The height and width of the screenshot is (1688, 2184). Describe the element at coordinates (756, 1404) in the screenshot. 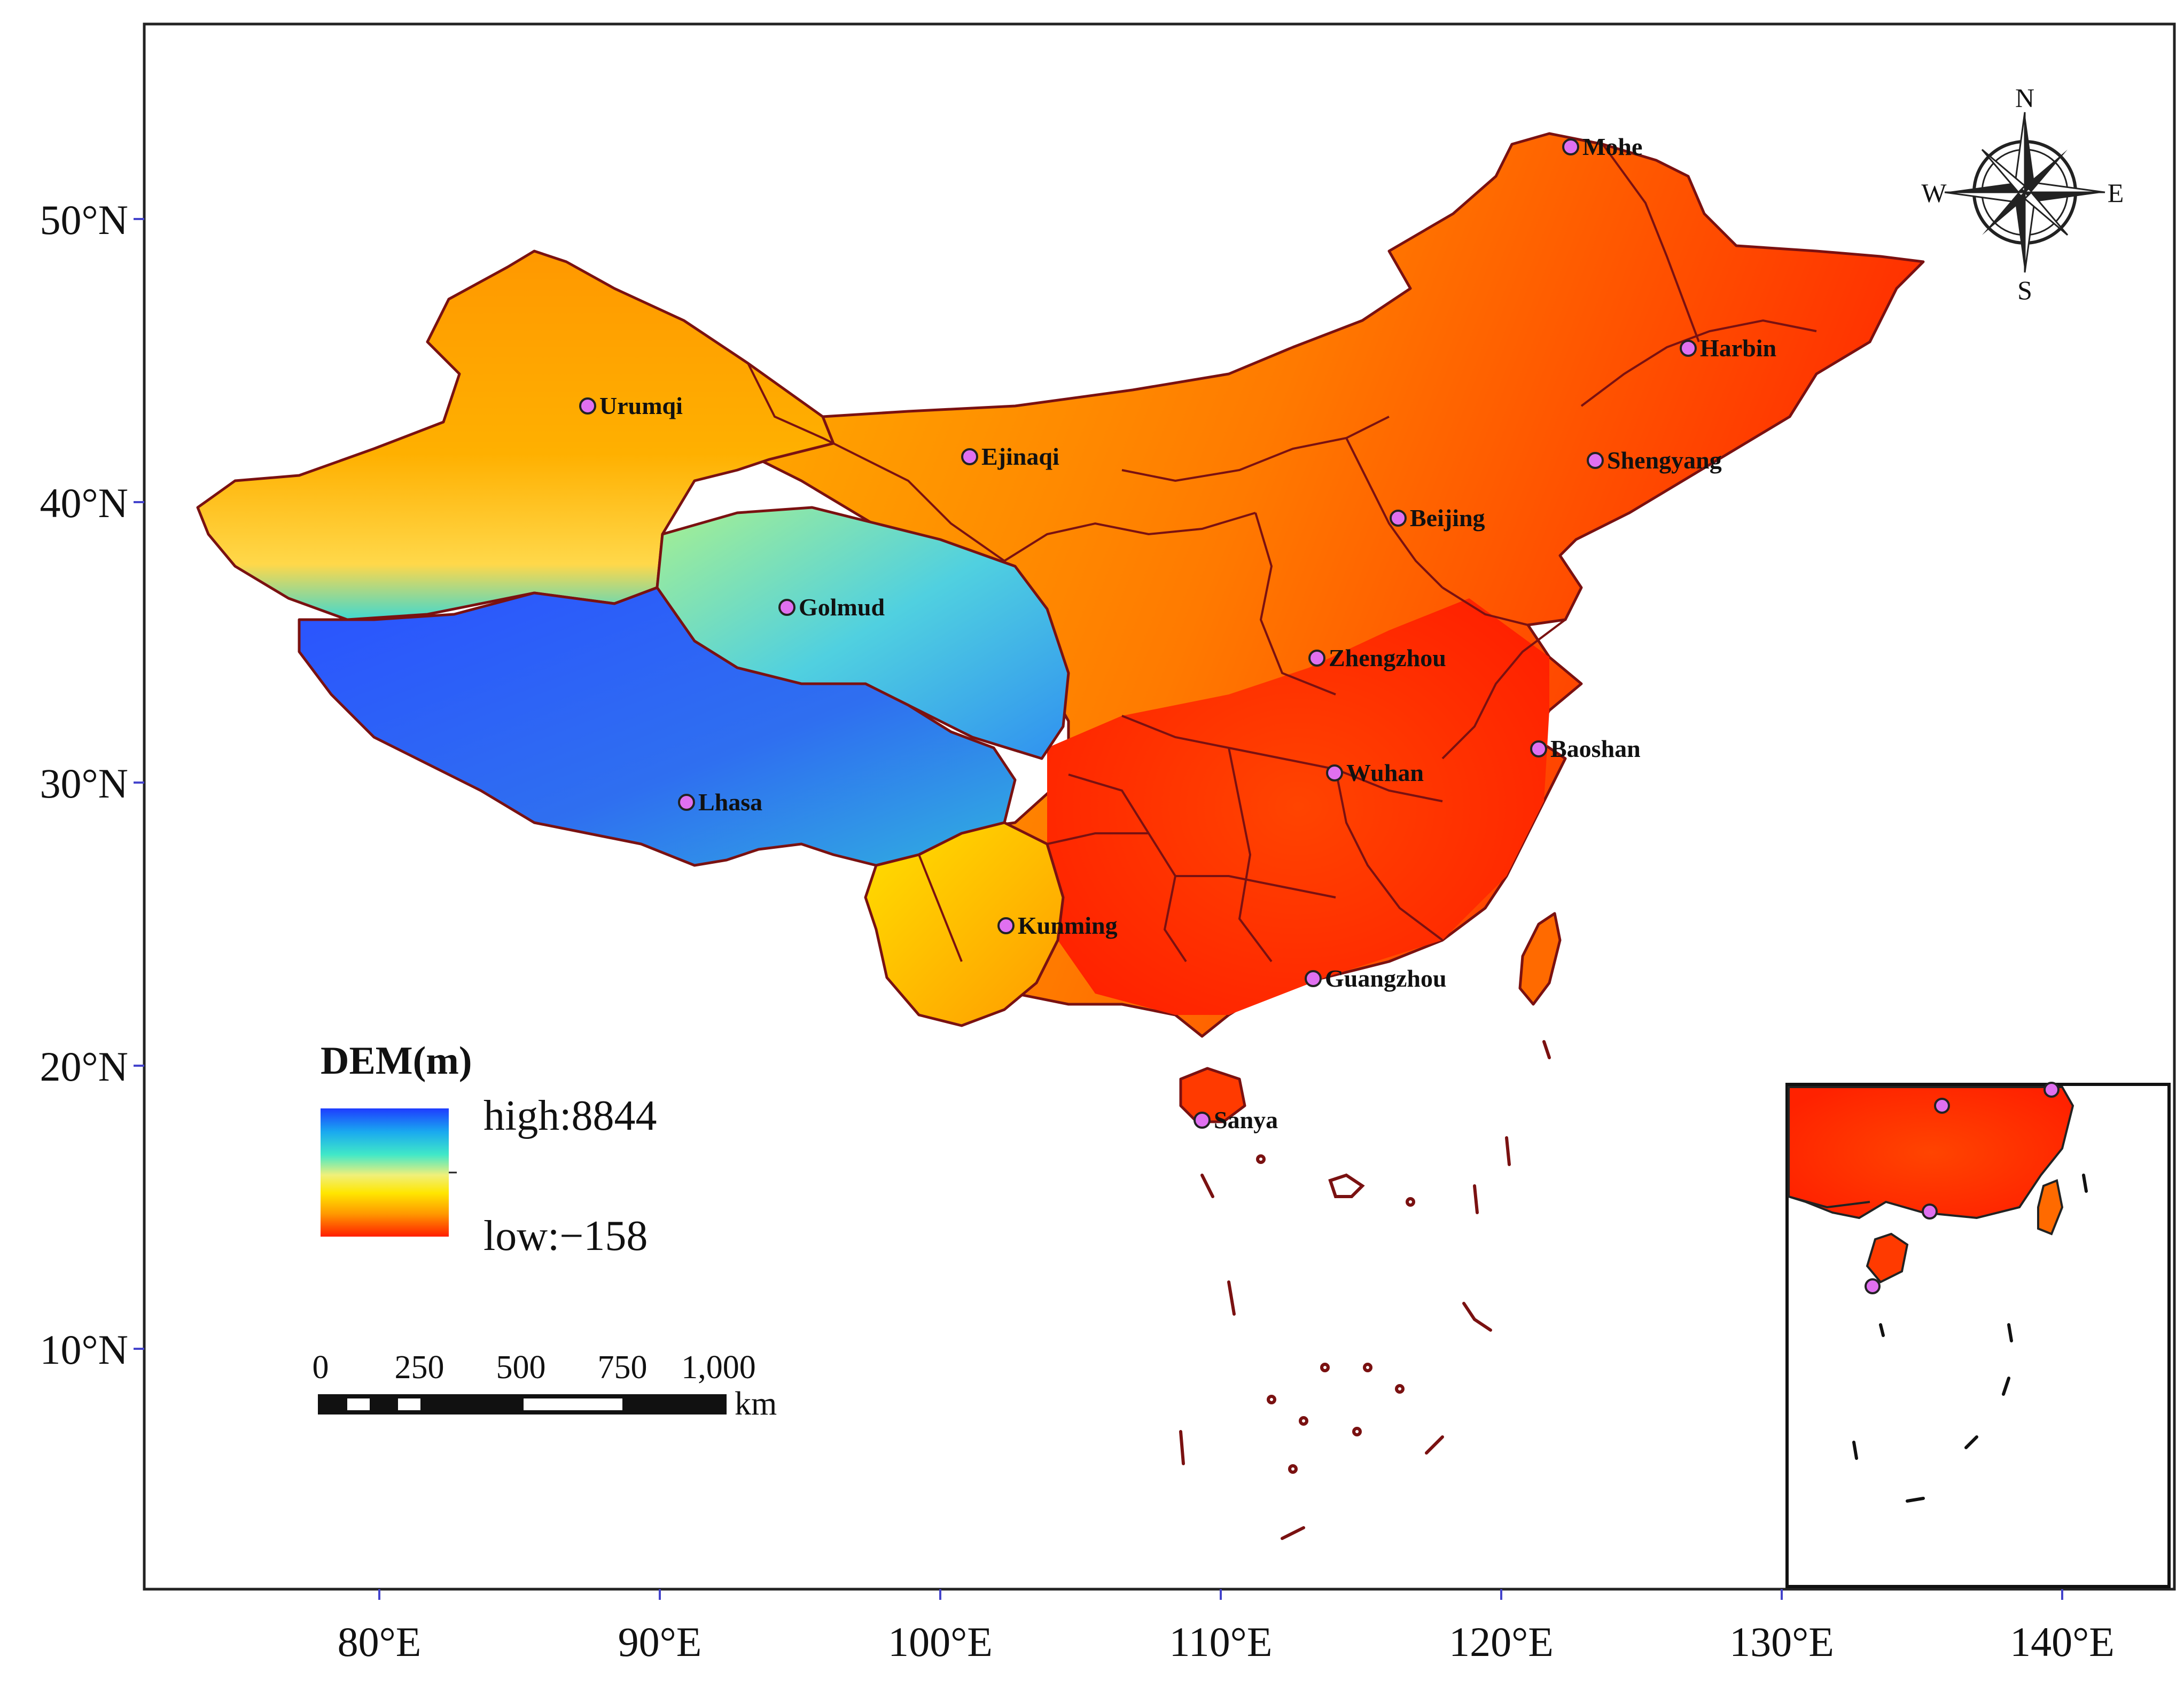

I see `scale-unit: km` at that location.